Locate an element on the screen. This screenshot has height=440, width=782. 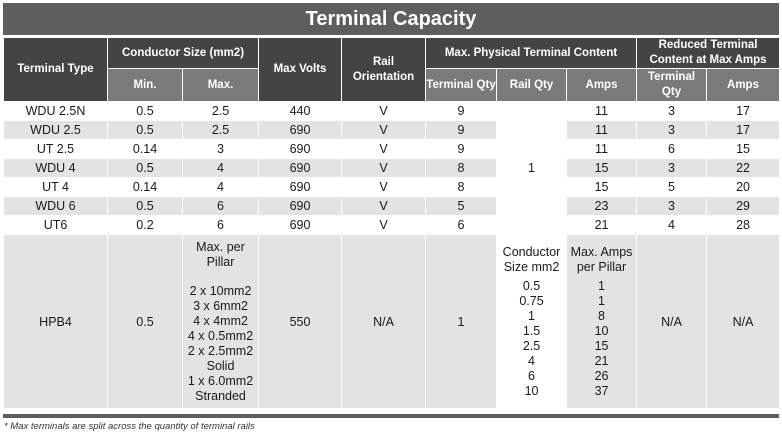
table-row: UT 2.5 0.14 3 690 V 9 11 6 15 is located at coordinates (392, 149).